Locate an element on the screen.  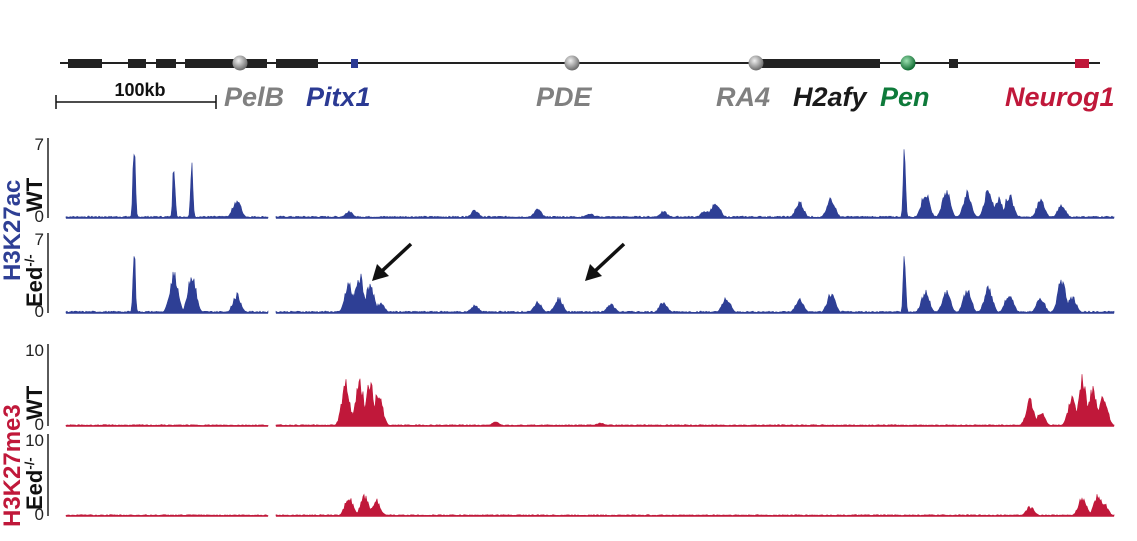
scale-bar: 100kb is located at coordinates (136, 94).